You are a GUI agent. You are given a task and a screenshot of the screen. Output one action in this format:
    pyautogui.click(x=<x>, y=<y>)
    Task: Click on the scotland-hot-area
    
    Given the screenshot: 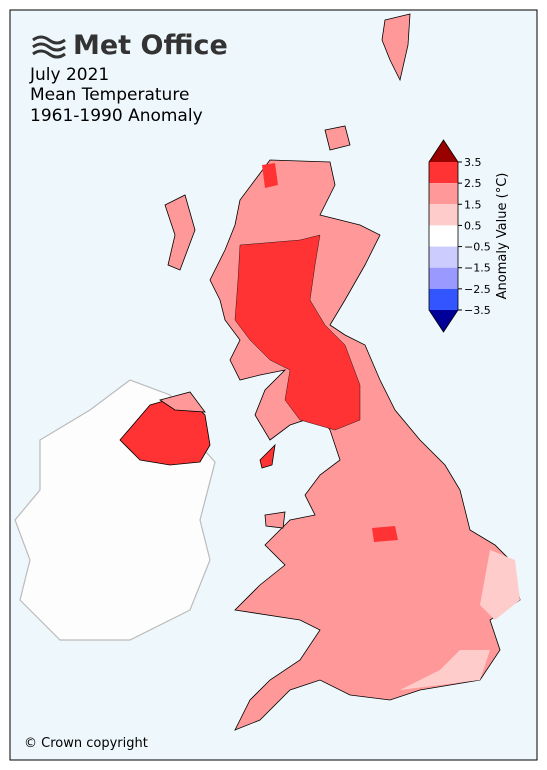 What is the action you would take?
    pyautogui.click(x=297, y=332)
    